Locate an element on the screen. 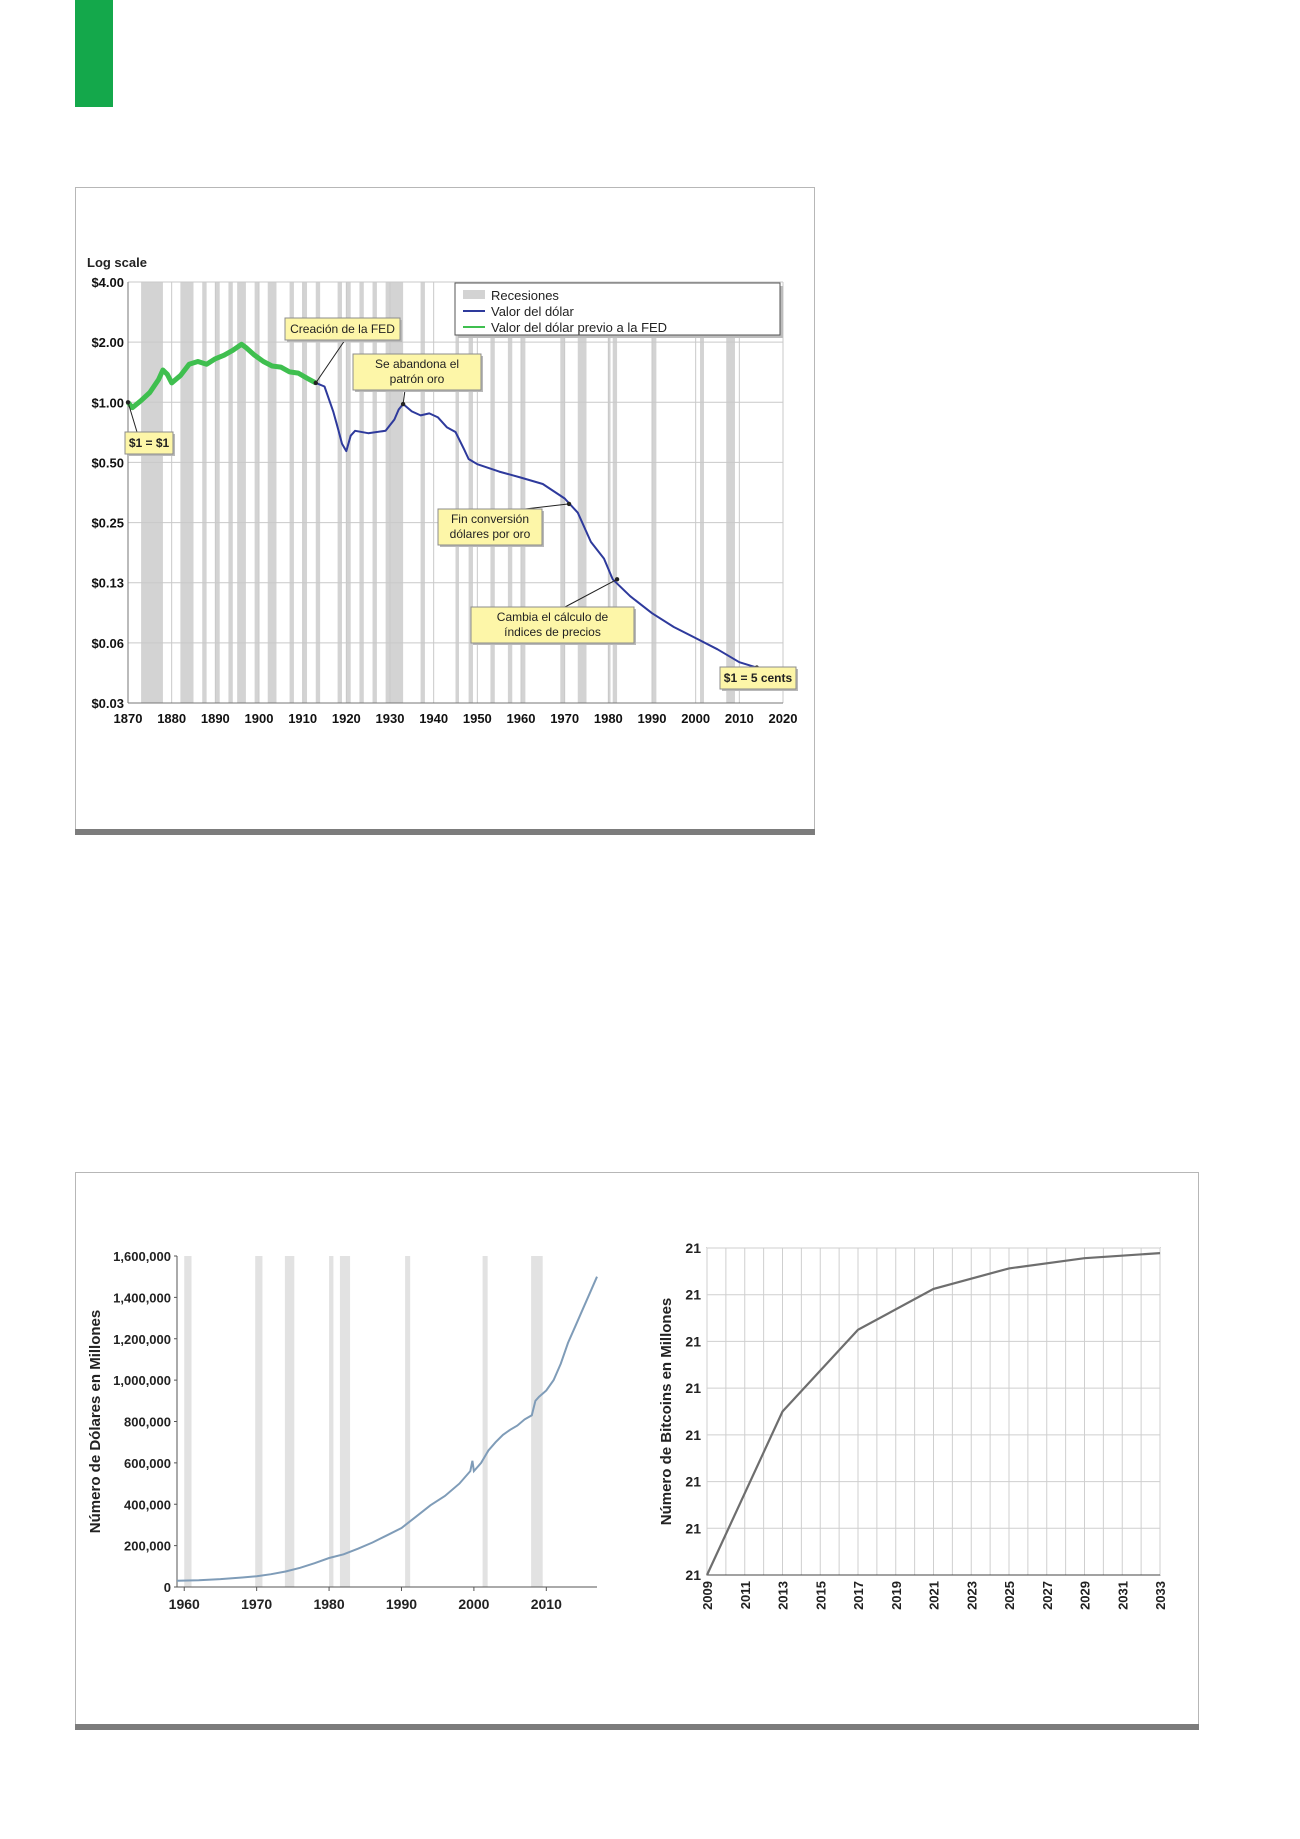 This screenshot has height=1839, width=1300. x-tick-label: 2029 is located at coordinates (1085, 1595).